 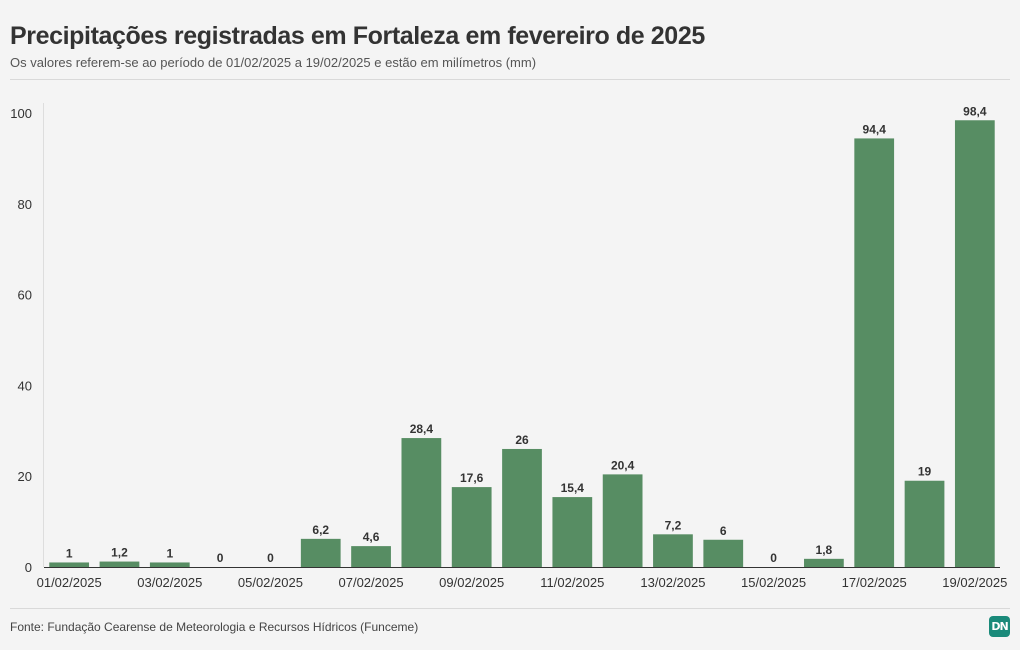 What do you see at coordinates (472, 478) in the screenshot?
I see `data-label: 17,6` at bounding box center [472, 478].